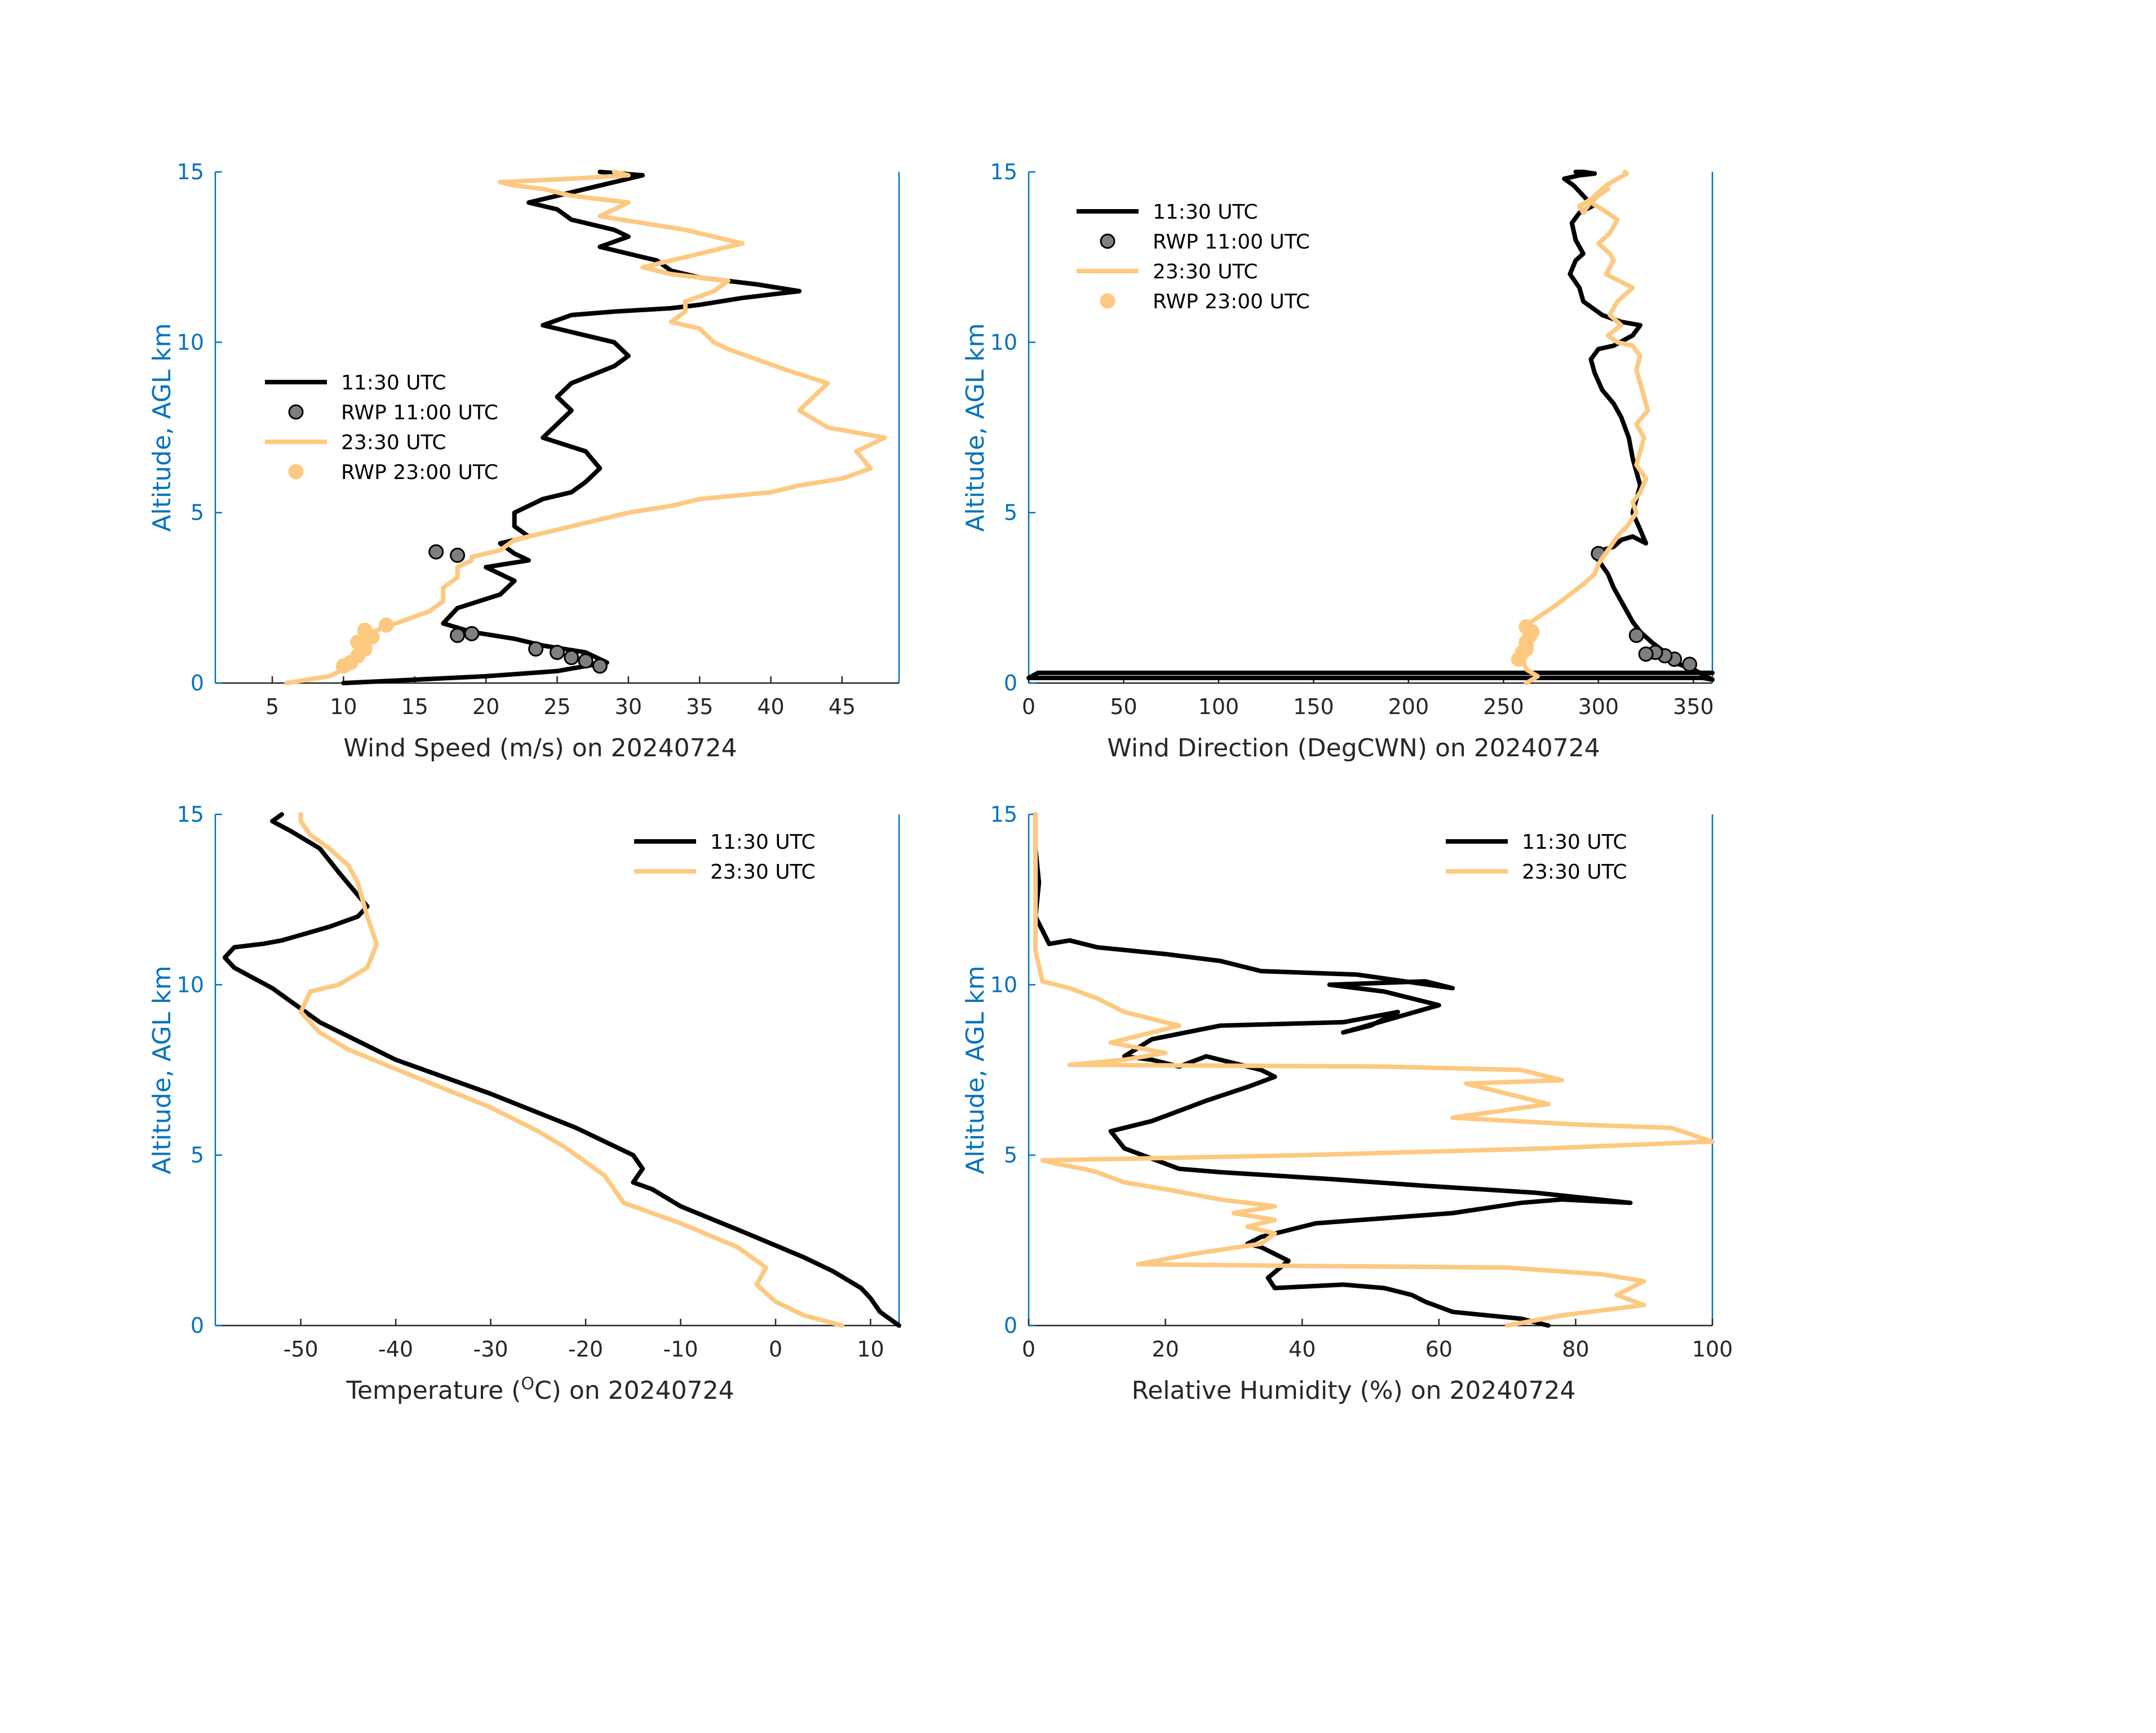 This screenshot has width=2156, height=1733. I want to click on x-tick-label: 15, so click(415, 706).